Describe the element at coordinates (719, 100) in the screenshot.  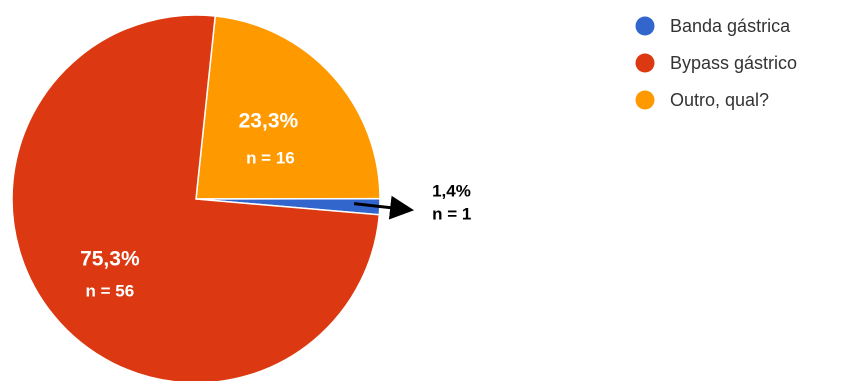
I see `legend-entry-label: Outro, qual?` at that location.